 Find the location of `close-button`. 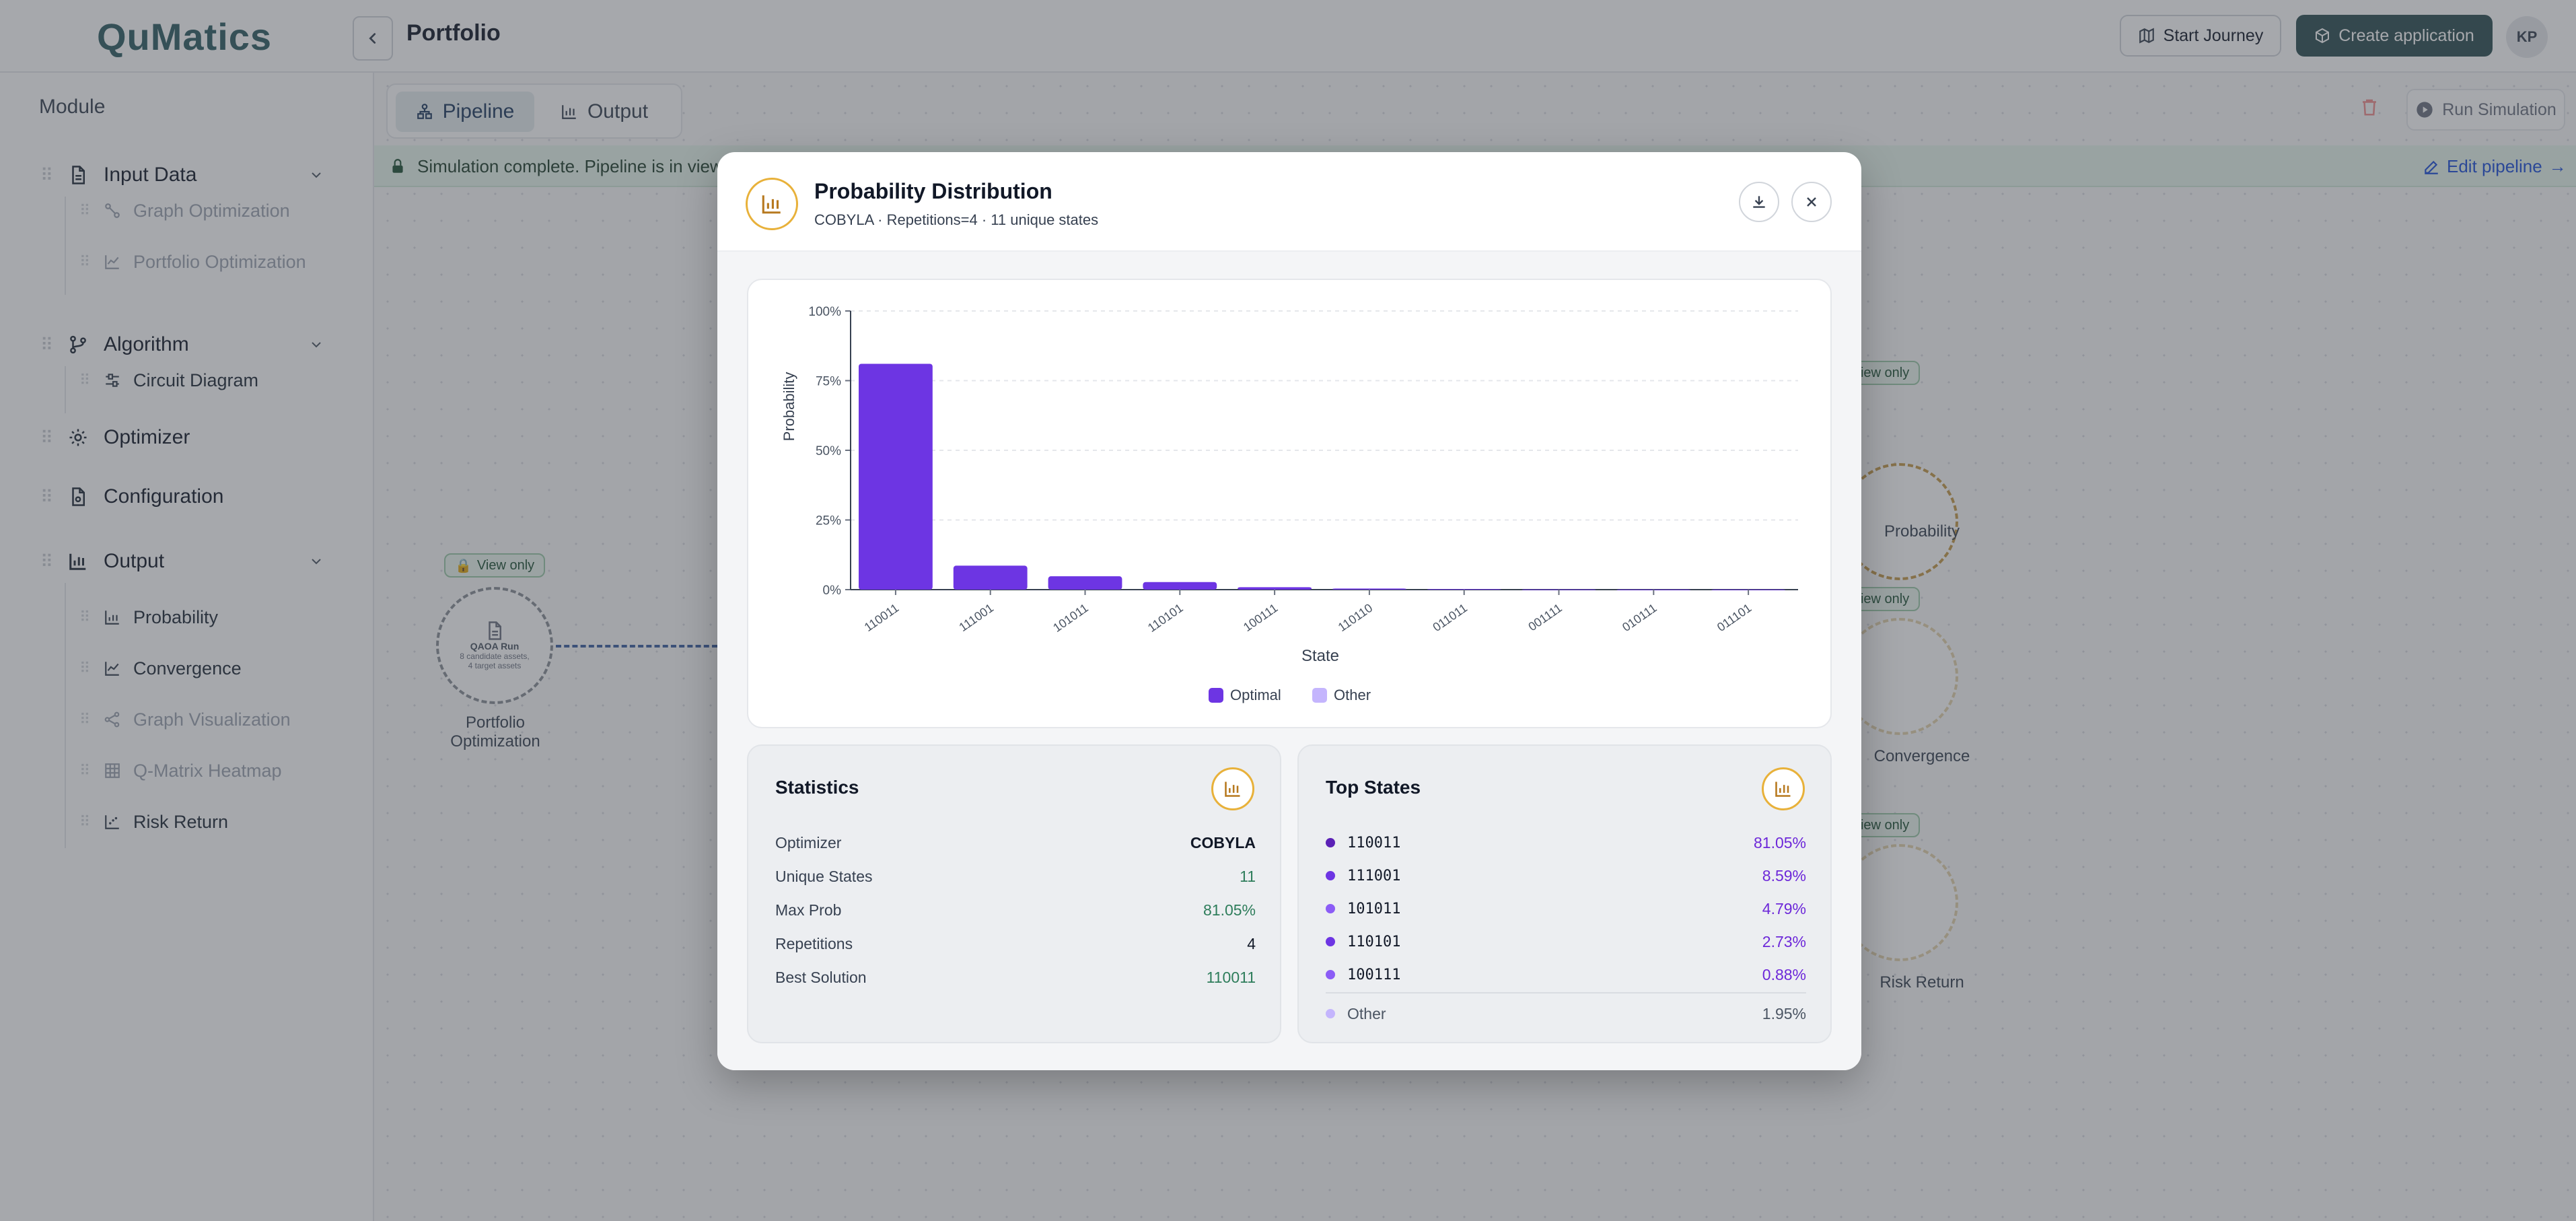

close-button is located at coordinates (1811, 202).